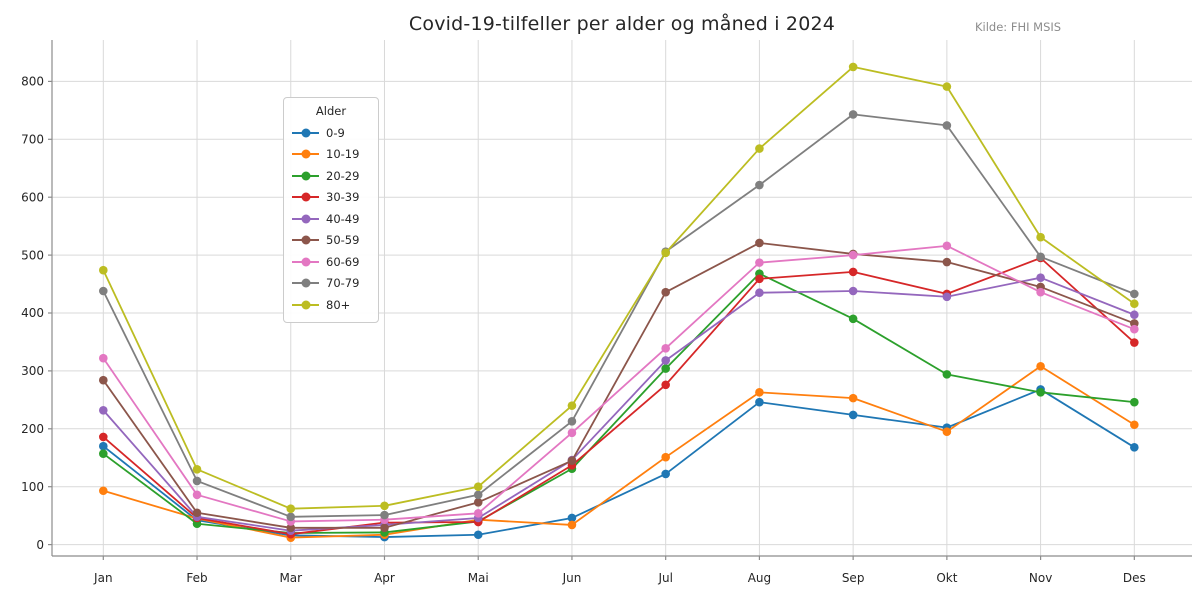 Image resolution: width=1200 pixels, height=600 pixels. I want to click on x-tick-label: Jun, so click(572, 578).